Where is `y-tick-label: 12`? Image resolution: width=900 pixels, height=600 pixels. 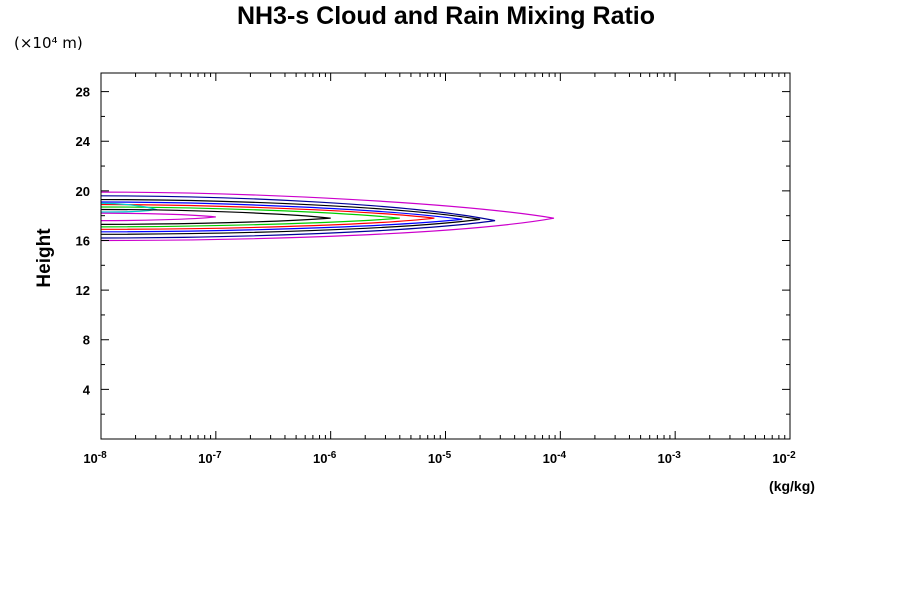 y-tick-label: 12 is located at coordinates (83, 290).